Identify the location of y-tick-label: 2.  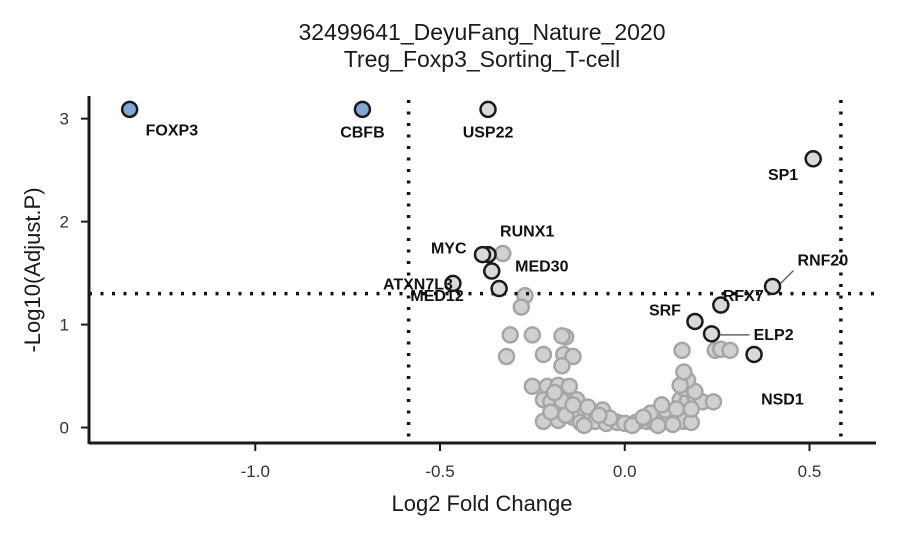
(64, 222).